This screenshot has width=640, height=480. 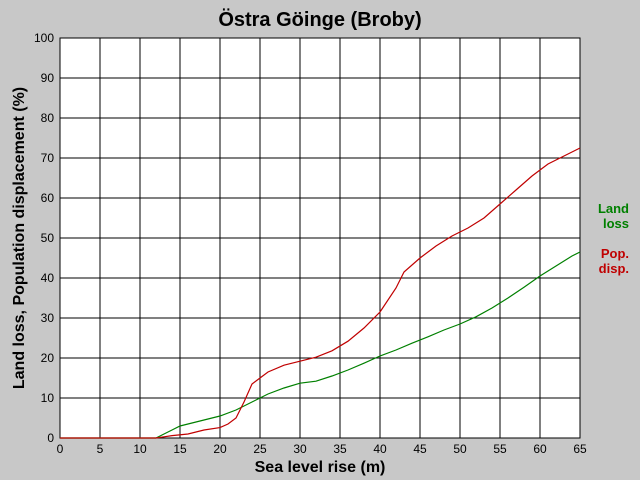 What do you see at coordinates (320, 467) in the screenshot?
I see `x-axis-label: Sea level rise (m)` at bounding box center [320, 467].